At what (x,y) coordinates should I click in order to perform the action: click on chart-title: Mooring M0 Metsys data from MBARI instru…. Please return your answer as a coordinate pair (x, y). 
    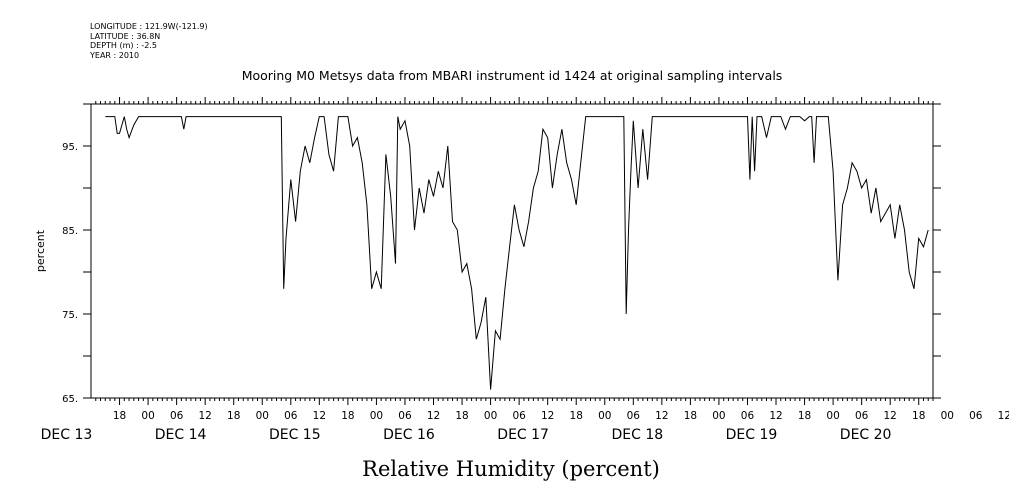
    Looking at the image, I should click on (512, 75).